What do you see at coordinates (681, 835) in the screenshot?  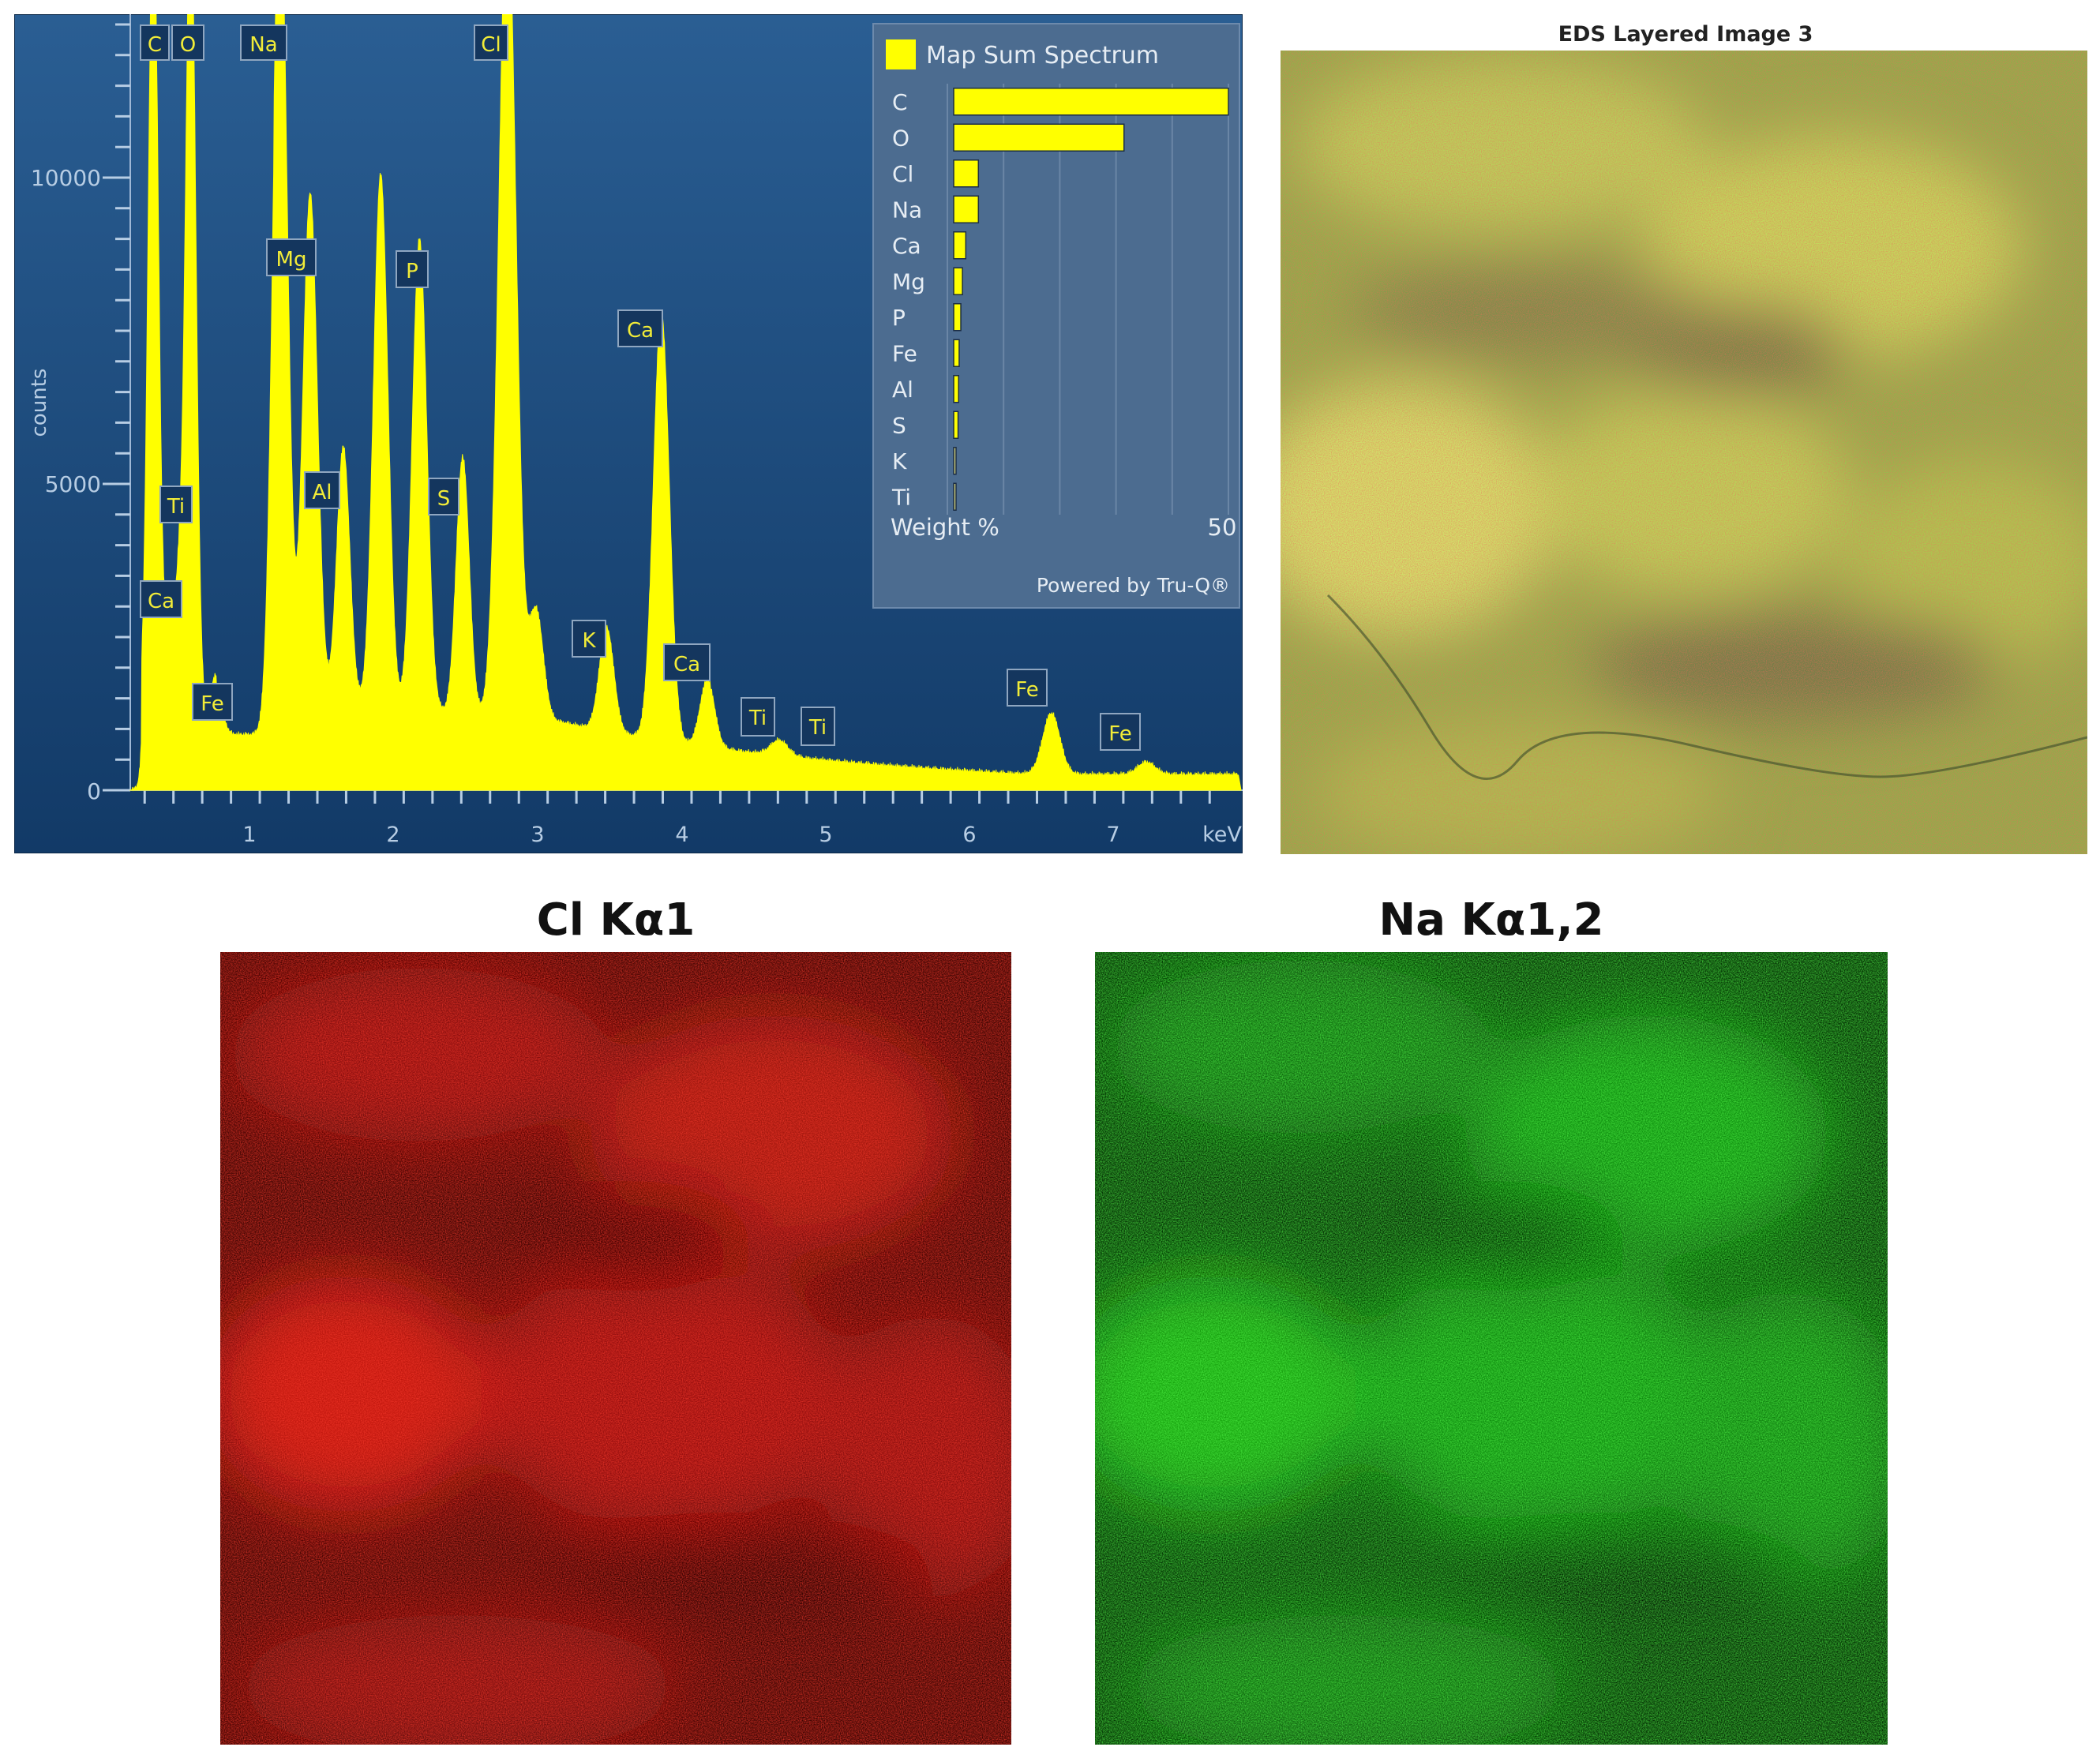 I see `x-tick-label-4: 4` at bounding box center [681, 835].